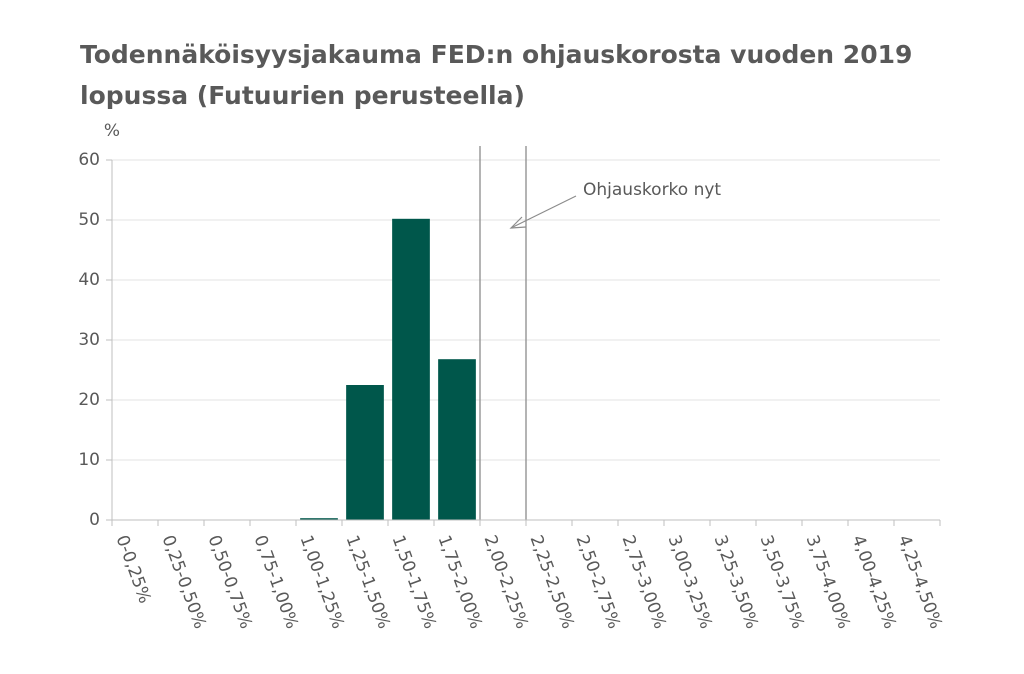 Image resolution: width=1024 pixels, height=674 pixels. I want to click on x-tick-label: 2,75-3,00%, so click(644, 582).